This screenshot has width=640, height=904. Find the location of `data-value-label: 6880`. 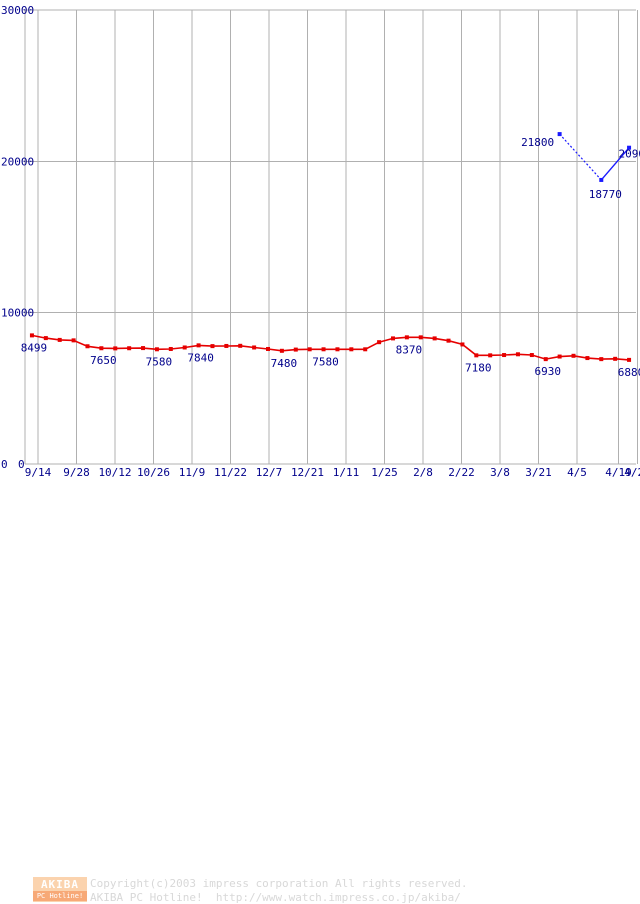

data-value-label: 6880 is located at coordinates (629, 372).